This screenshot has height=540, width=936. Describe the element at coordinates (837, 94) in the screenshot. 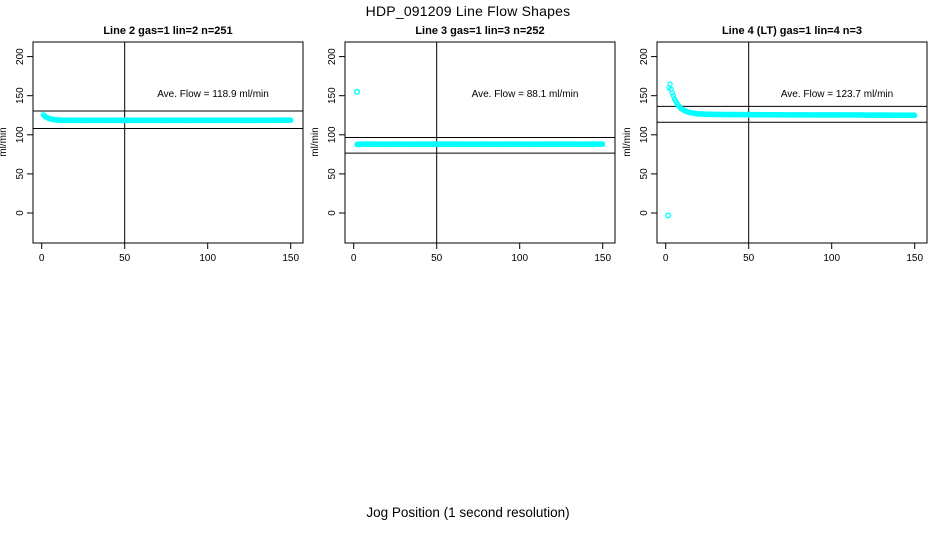

I see `ave-flow-annotation: Ave. Flow = 123.7 ml/min` at that location.